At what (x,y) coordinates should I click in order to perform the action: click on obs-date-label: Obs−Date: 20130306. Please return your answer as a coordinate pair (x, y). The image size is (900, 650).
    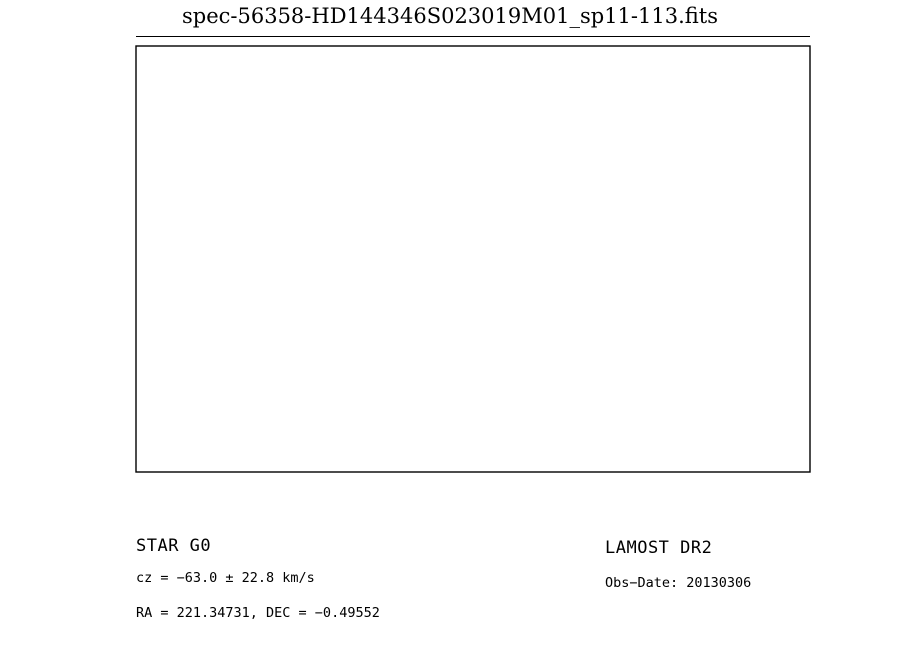
    Looking at the image, I should click on (678, 583).